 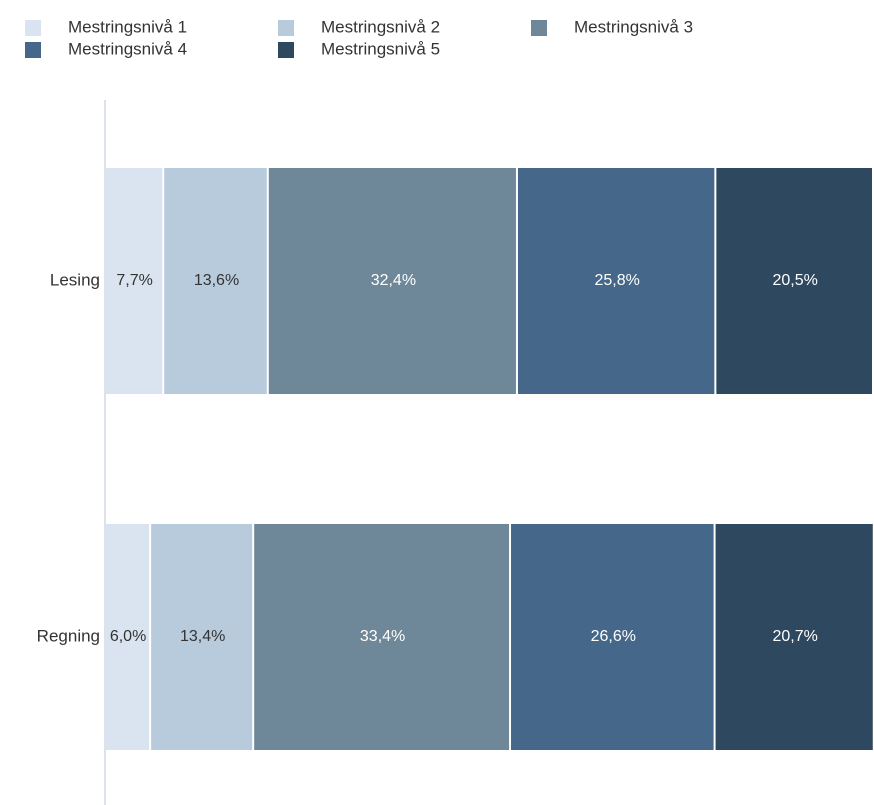 What do you see at coordinates (127, 26) in the screenshot?
I see `legend-label: Mestringsnivå 1` at bounding box center [127, 26].